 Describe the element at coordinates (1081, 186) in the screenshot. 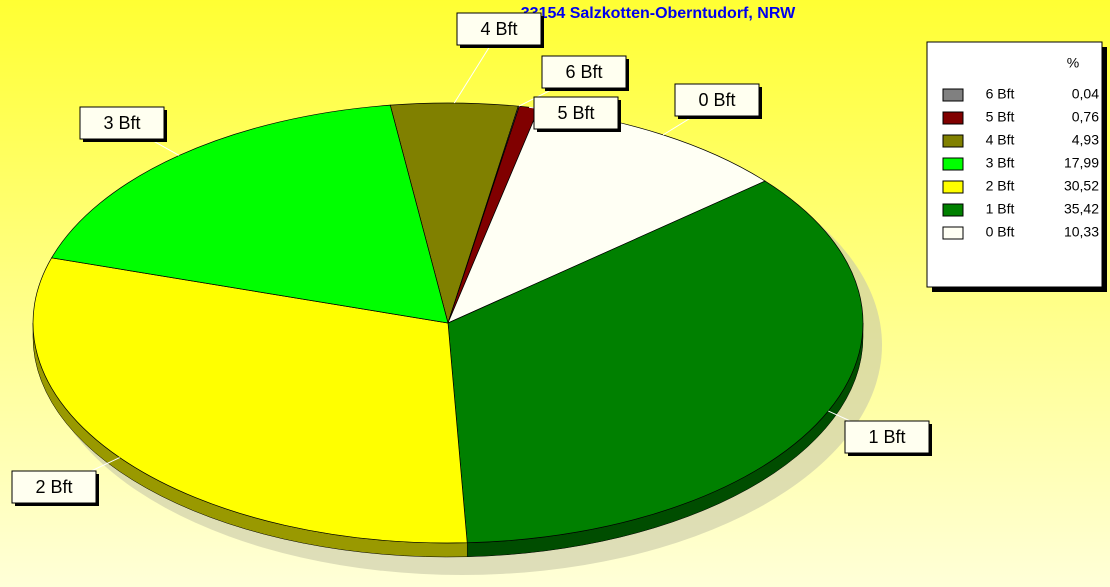

I see `legend-value: 30,52` at that location.